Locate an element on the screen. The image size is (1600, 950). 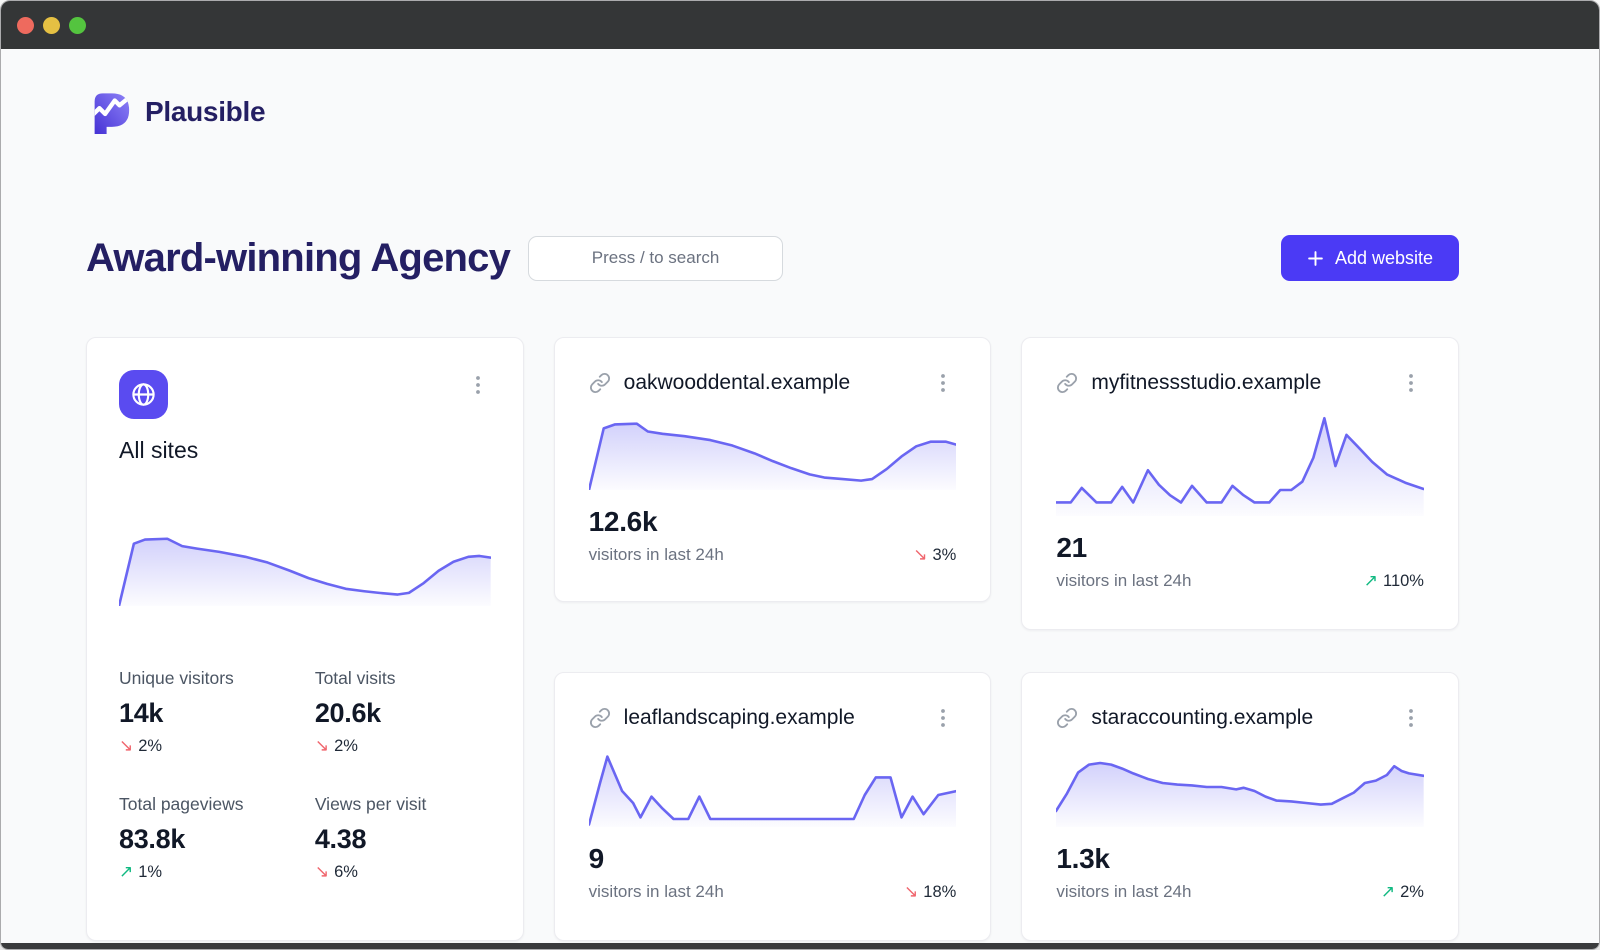
stat-value: 83.8k is located at coordinates (152, 839).